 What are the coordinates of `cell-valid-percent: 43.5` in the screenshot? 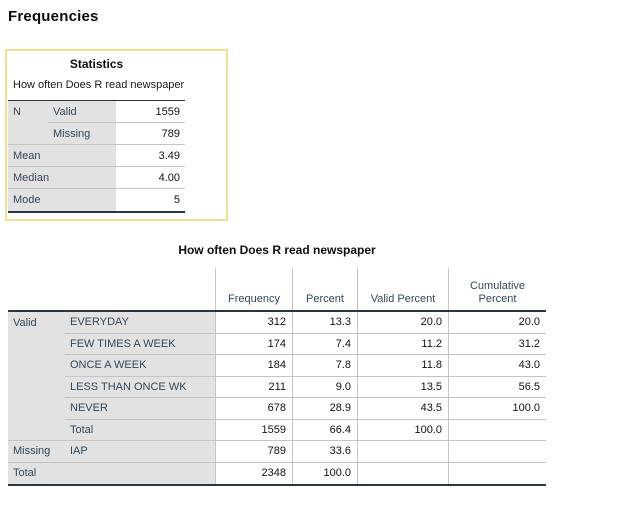 It's located at (402, 409).